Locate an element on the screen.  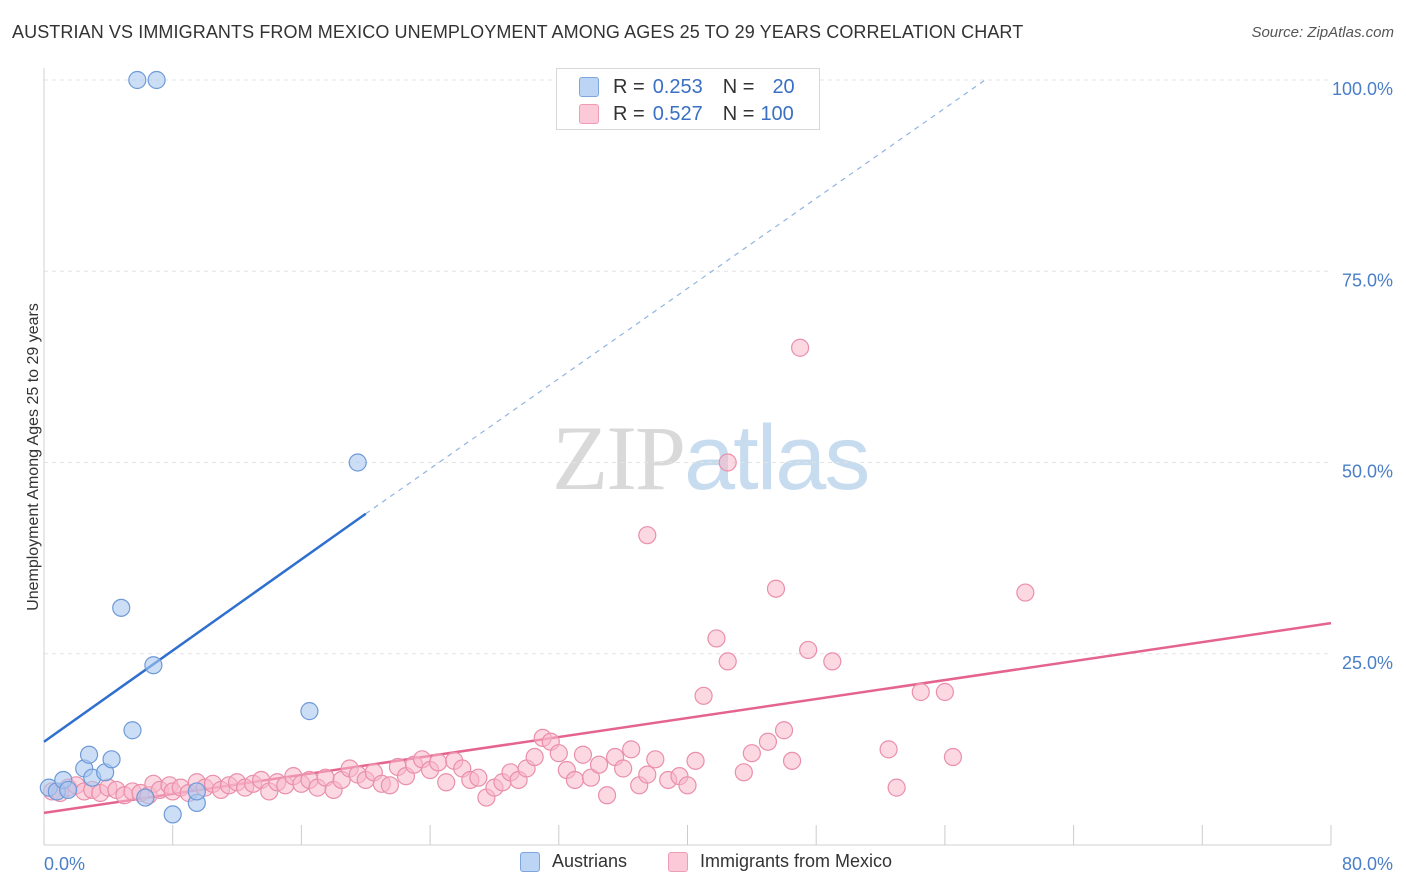
legend-swatch-austrians is located at coordinates (589, 87).